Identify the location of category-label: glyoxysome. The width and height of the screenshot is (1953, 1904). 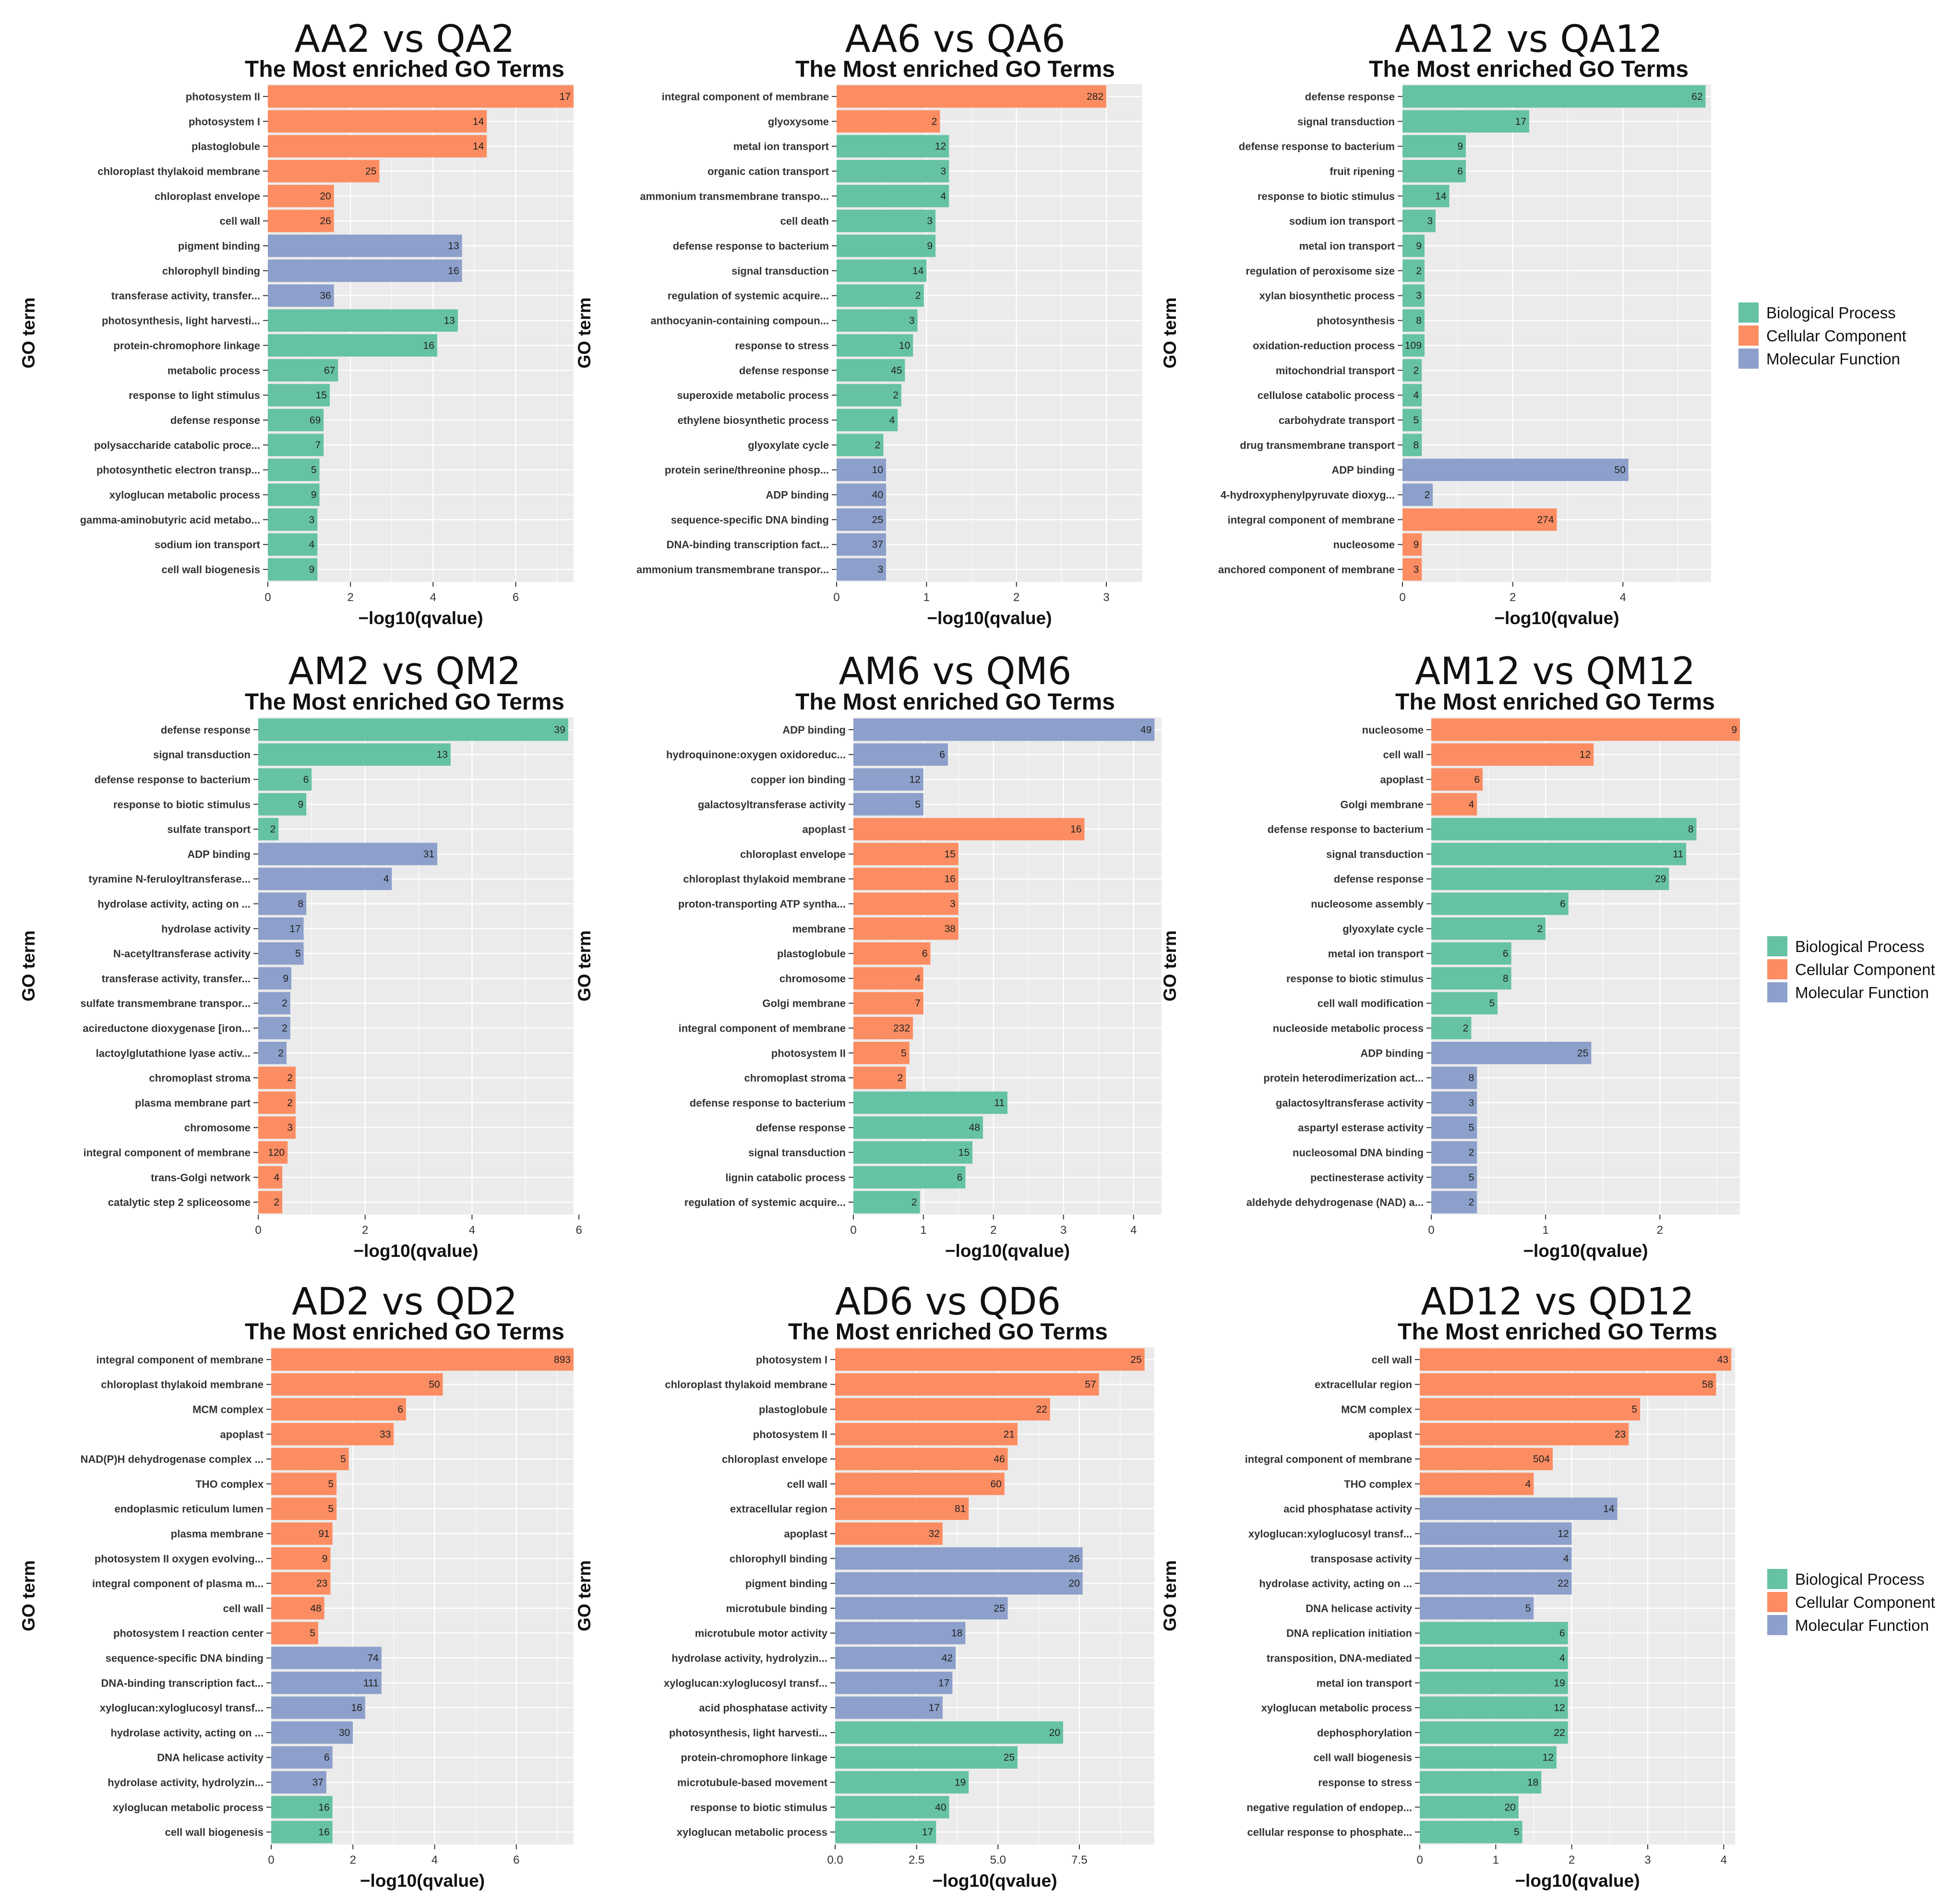
(798, 122).